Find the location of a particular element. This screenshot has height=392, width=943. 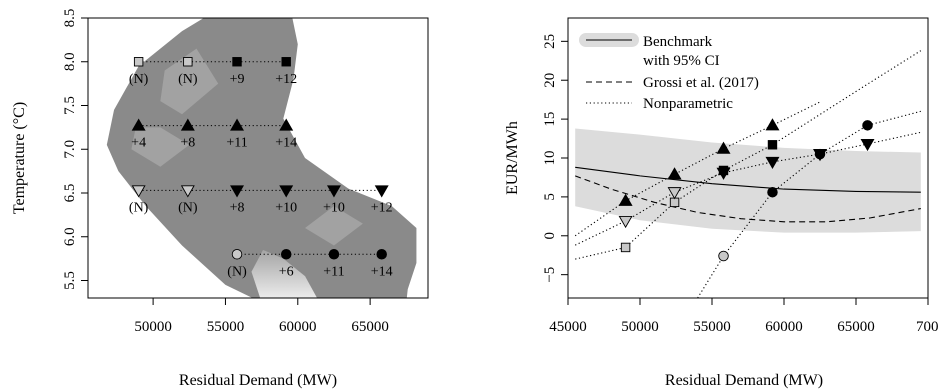

right-y-tick-label-0: −5 is located at coordinates (550, 275).